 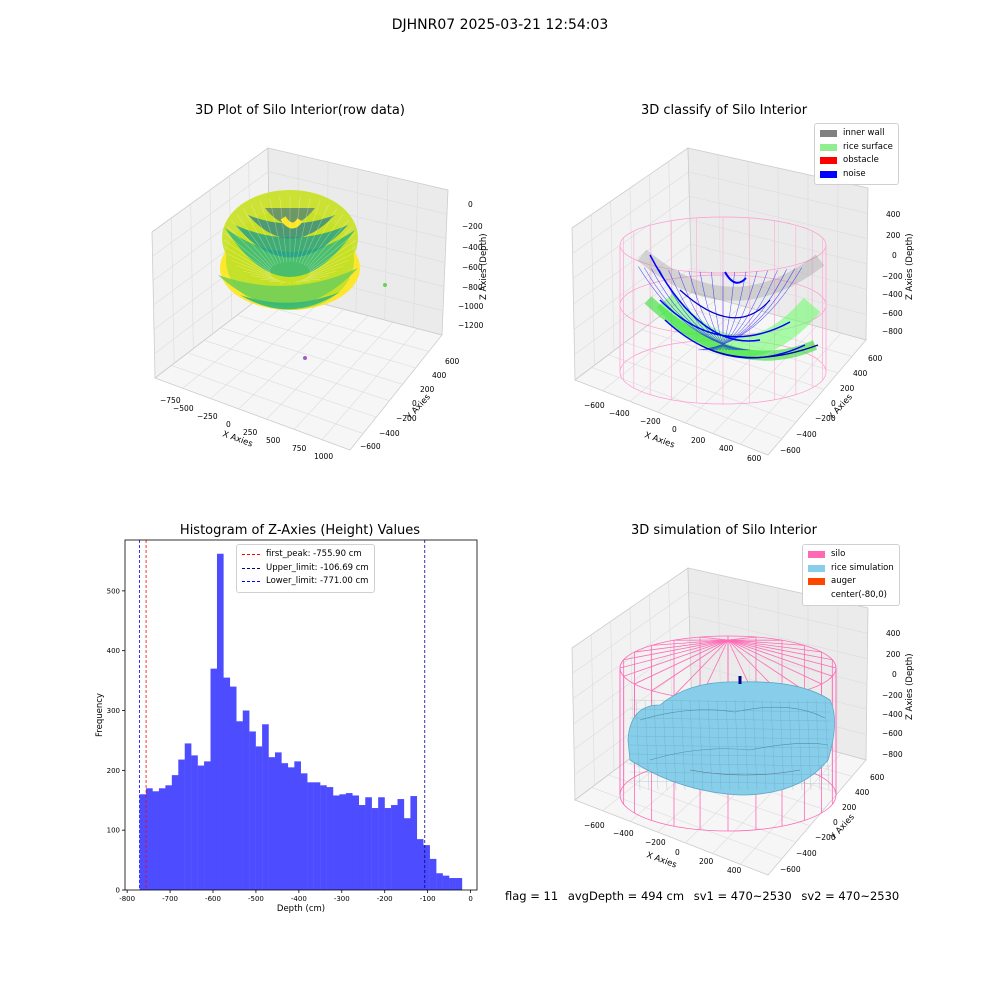 What do you see at coordinates (113, 711) in the screenshot?
I see `histogram-y-tick-label: 300` at bounding box center [113, 711].